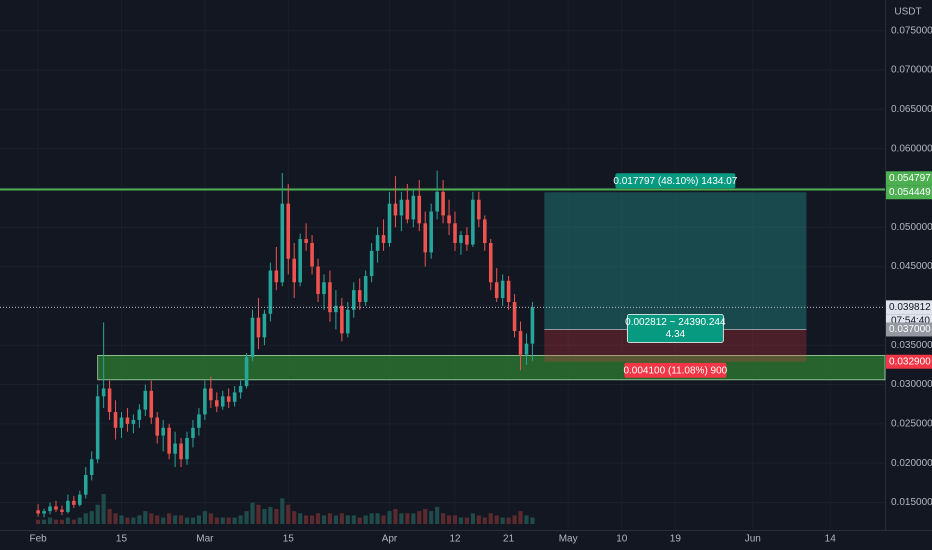  What do you see at coordinates (910, 307) in the screenshot?
I see `price-tag: 0.039812` at bounding box center [910, 307].